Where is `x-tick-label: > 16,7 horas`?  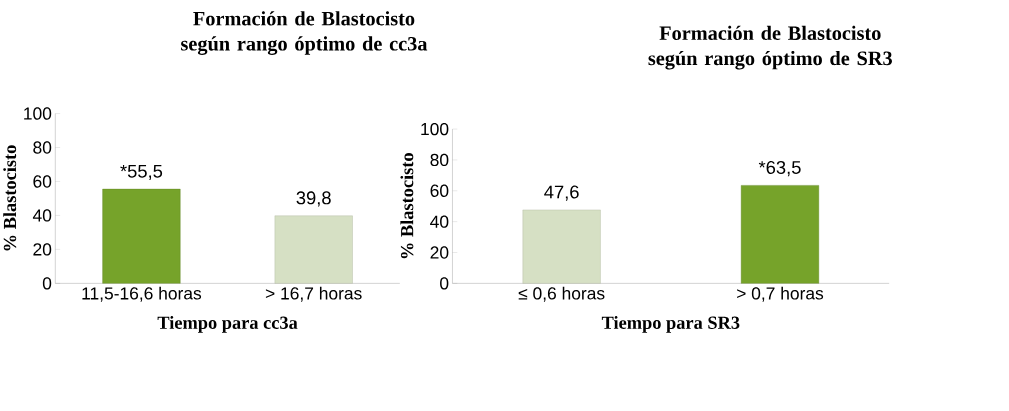 x-tick-label: > 16,7 horas is located at coordinates (313, 294).